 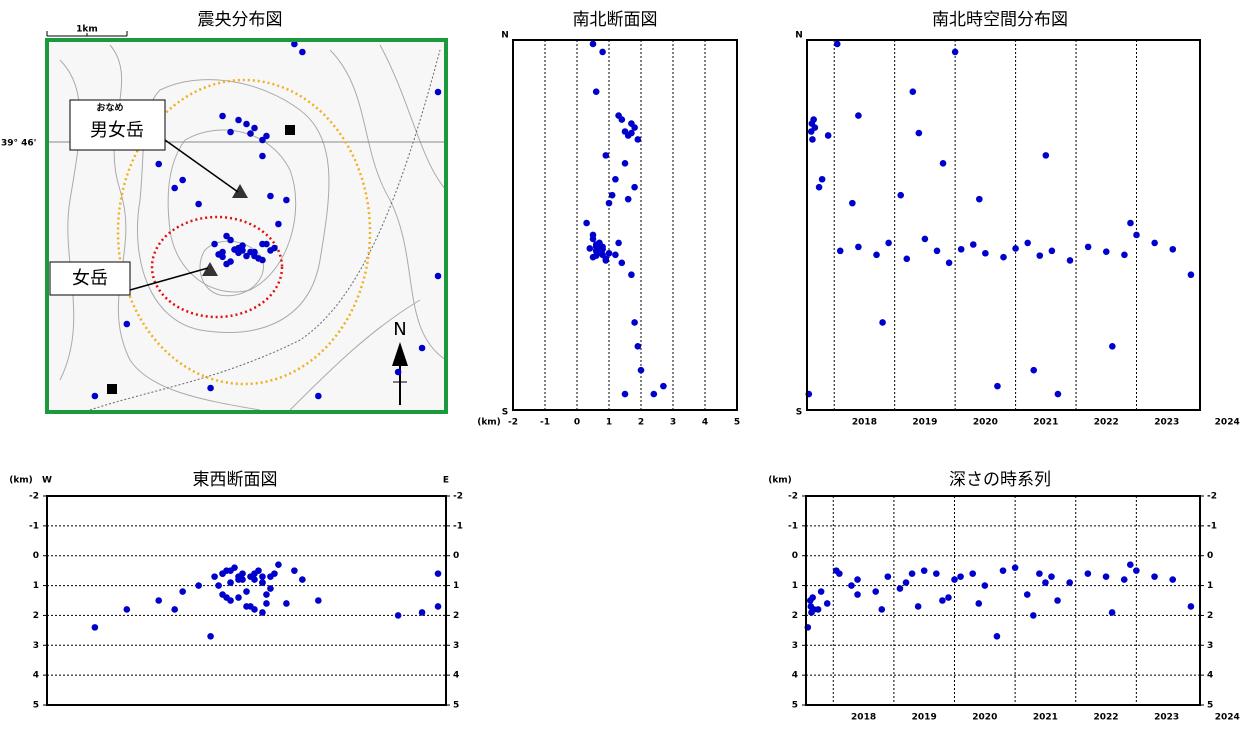 What do you see at coordinates (1210, 706) in the screenshot?
I see `y-tick-label: 5` at bounding box center [1210, 706].